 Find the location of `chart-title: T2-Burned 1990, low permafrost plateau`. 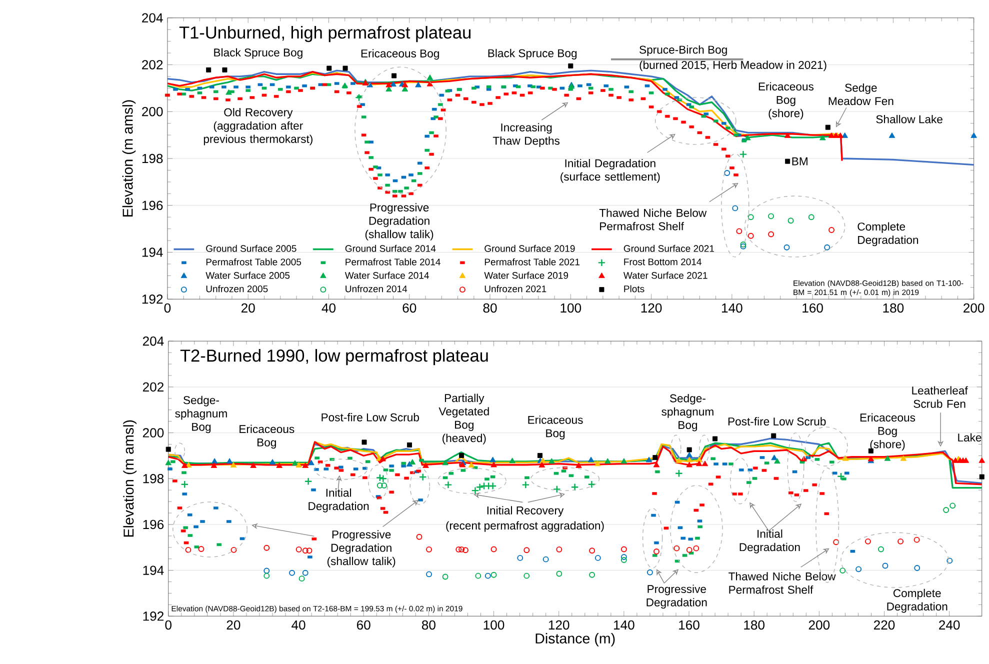

chart-title: T2-Burned 1990, low permafrost plateau is located at coordinates (334, 356).